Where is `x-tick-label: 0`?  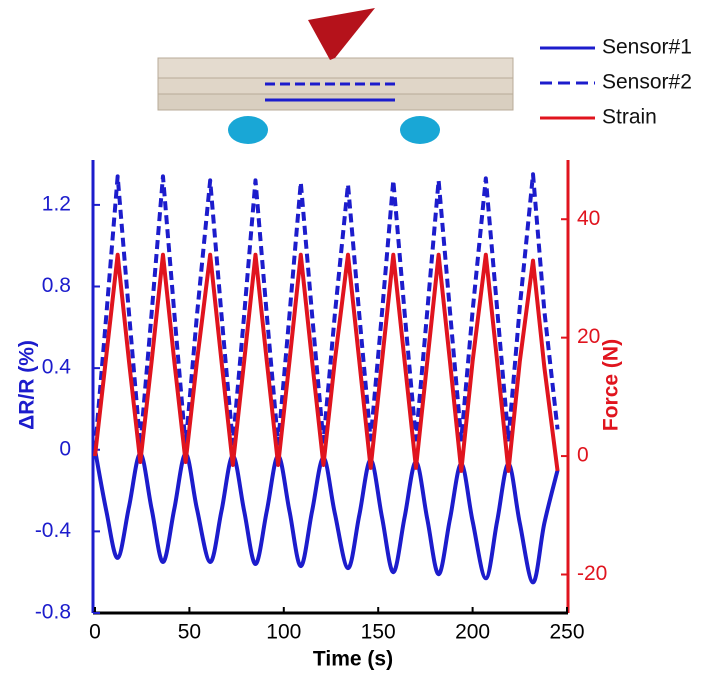 x-tick-label: 0 is located at coordinates (95, 632).